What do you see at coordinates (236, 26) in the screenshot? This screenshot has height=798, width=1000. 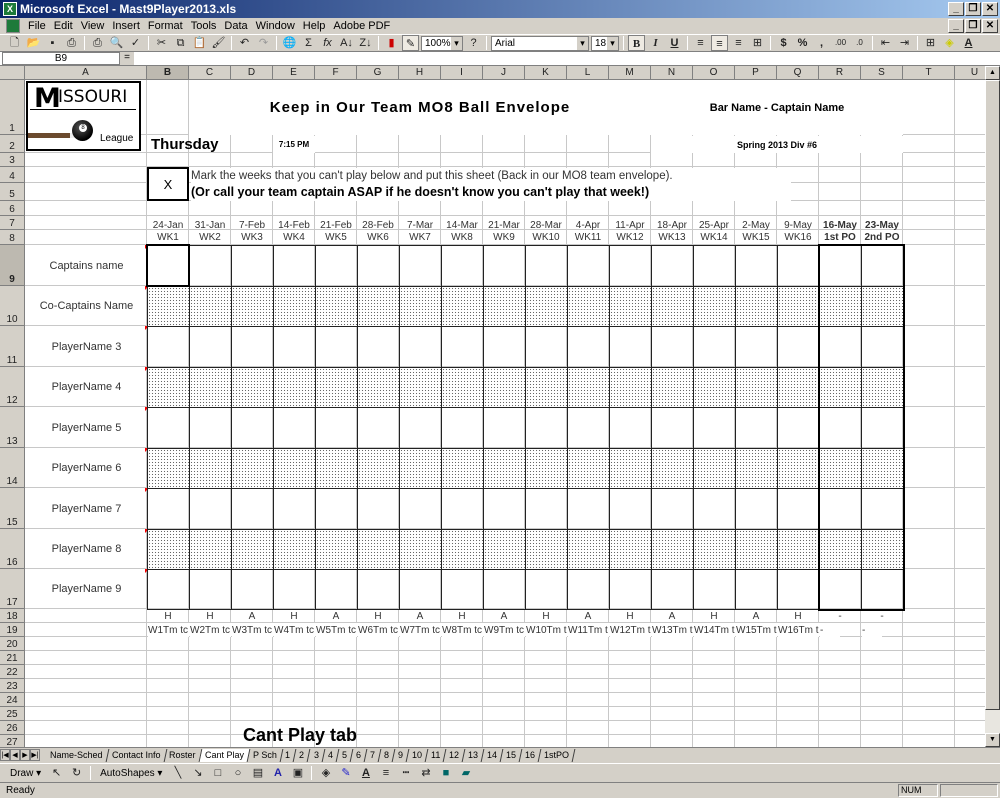 I see `menu-data: Data` at bounding box center [236, 26].